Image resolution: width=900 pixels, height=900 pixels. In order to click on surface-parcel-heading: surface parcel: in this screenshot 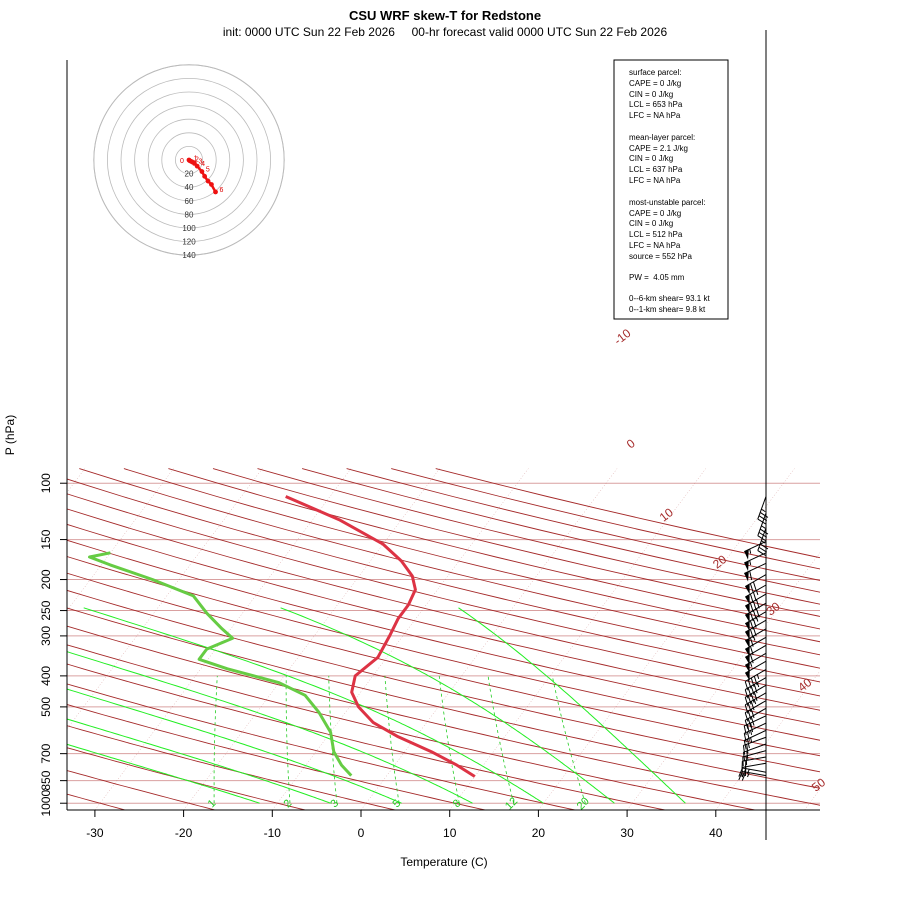, I will do `click(655, 72)`.